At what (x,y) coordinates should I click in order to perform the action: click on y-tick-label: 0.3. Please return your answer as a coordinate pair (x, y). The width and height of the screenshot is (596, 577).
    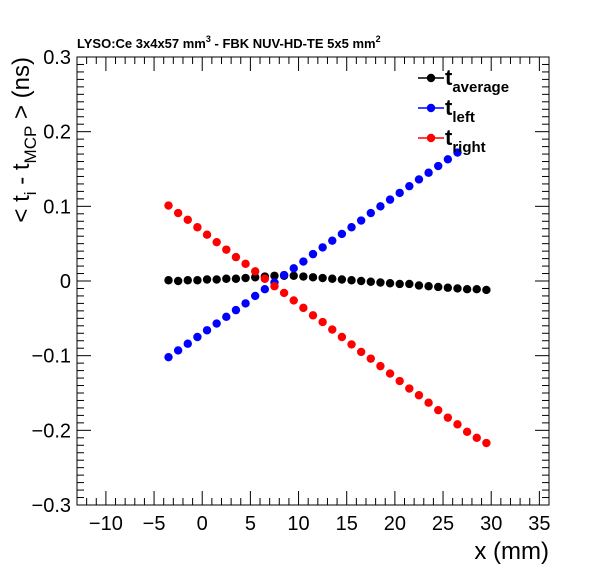
    Looking at the image, I should click on (57, 58).